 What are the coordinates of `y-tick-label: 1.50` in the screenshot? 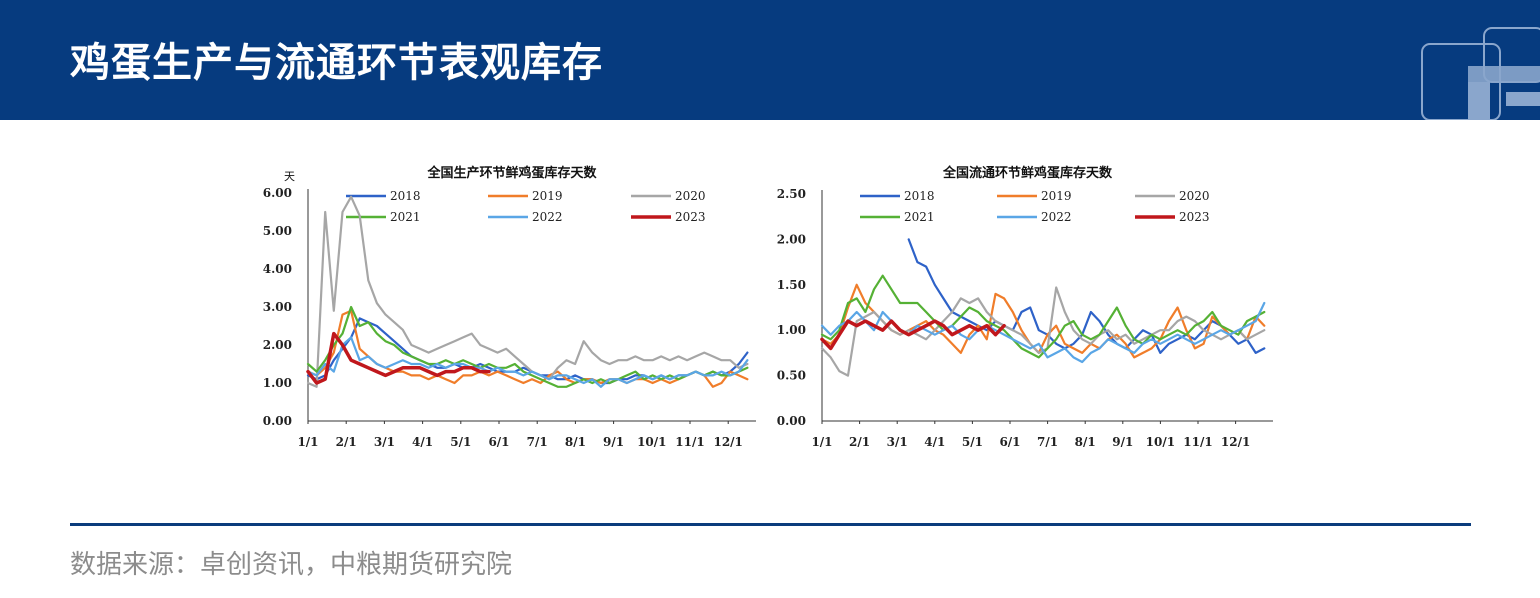 It's located at (791, 285).